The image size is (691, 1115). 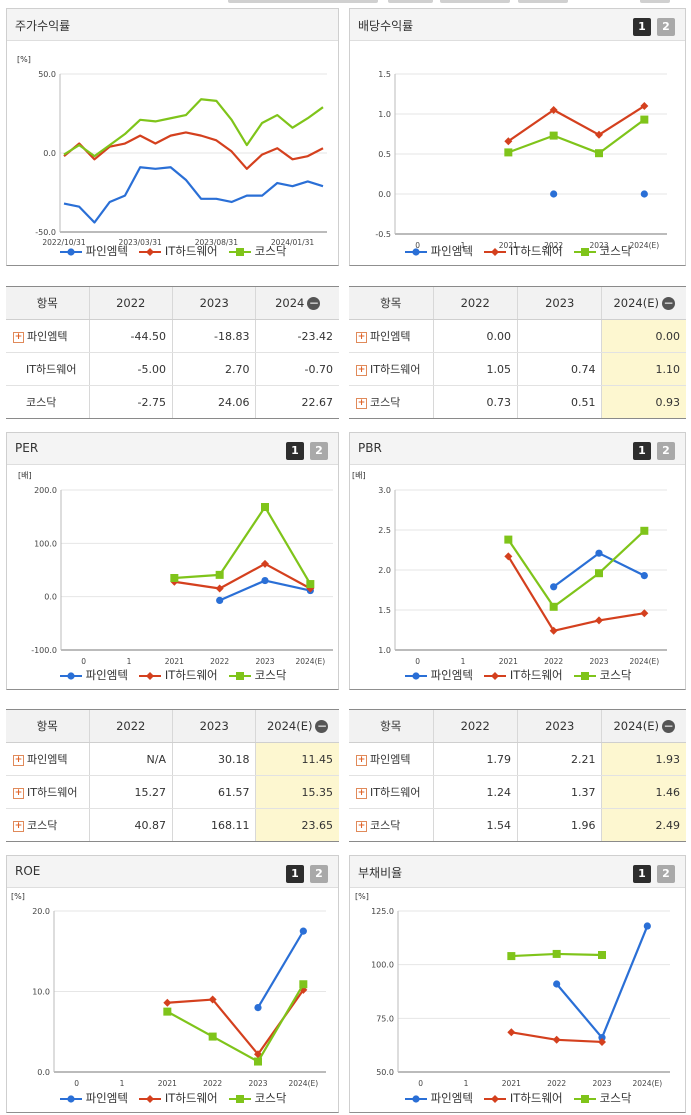 I want to click on x-tick-label: 0, so click(x=76, y=1083).